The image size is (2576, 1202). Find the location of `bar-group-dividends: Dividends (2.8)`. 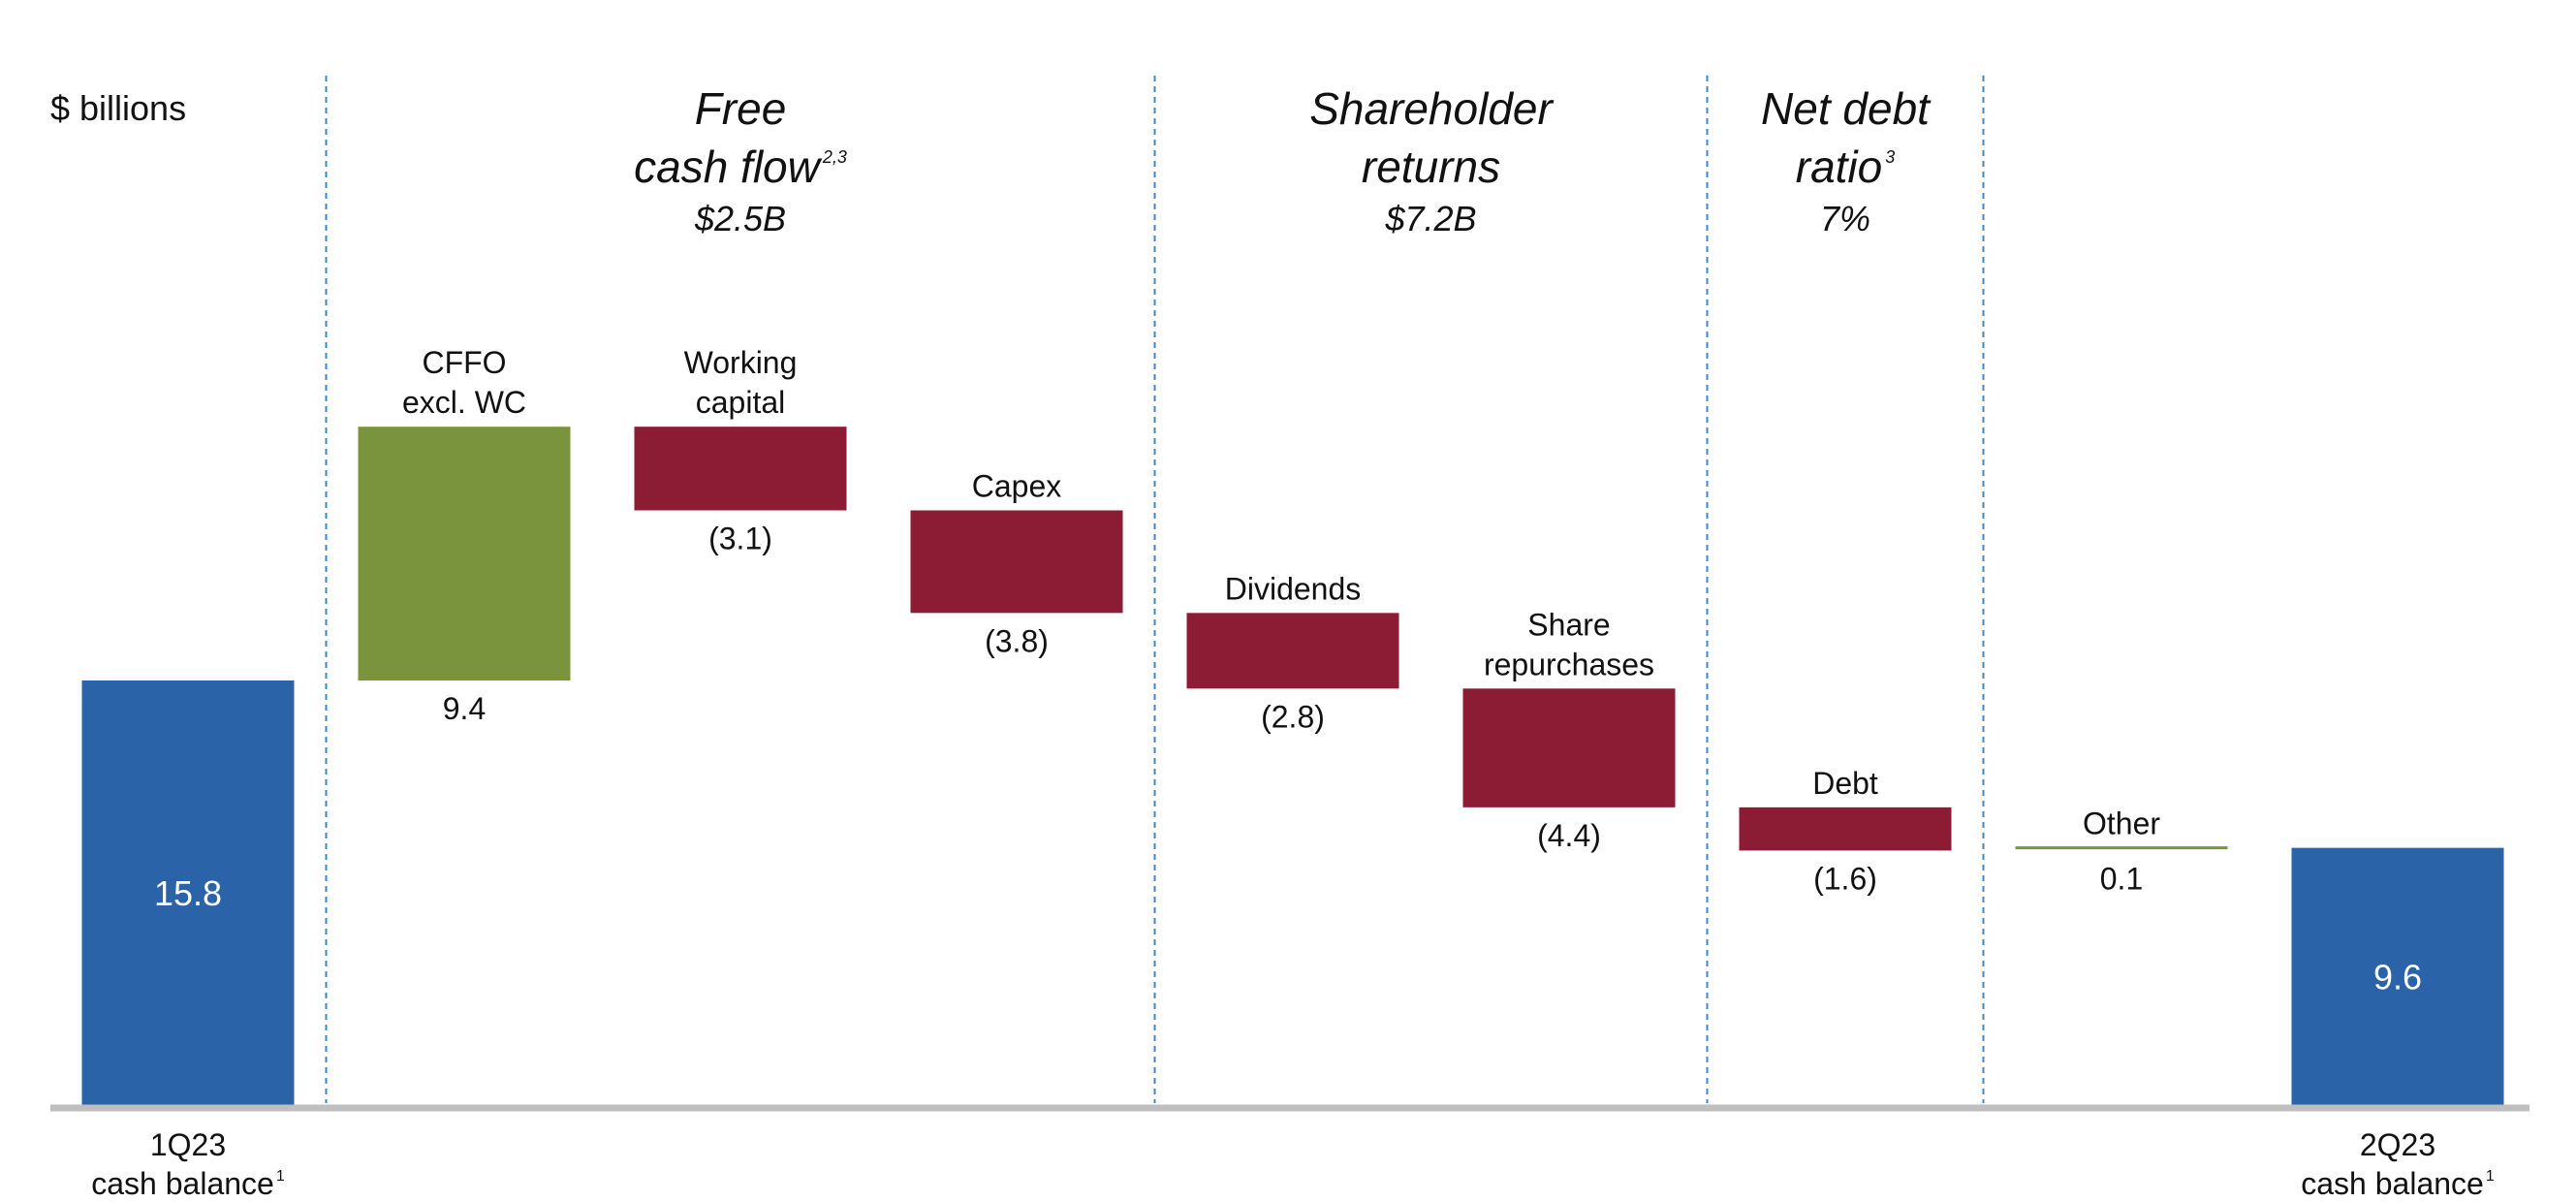

bar-group-dividends: Dividends (2.8) is located at coordinates (1292, 652).